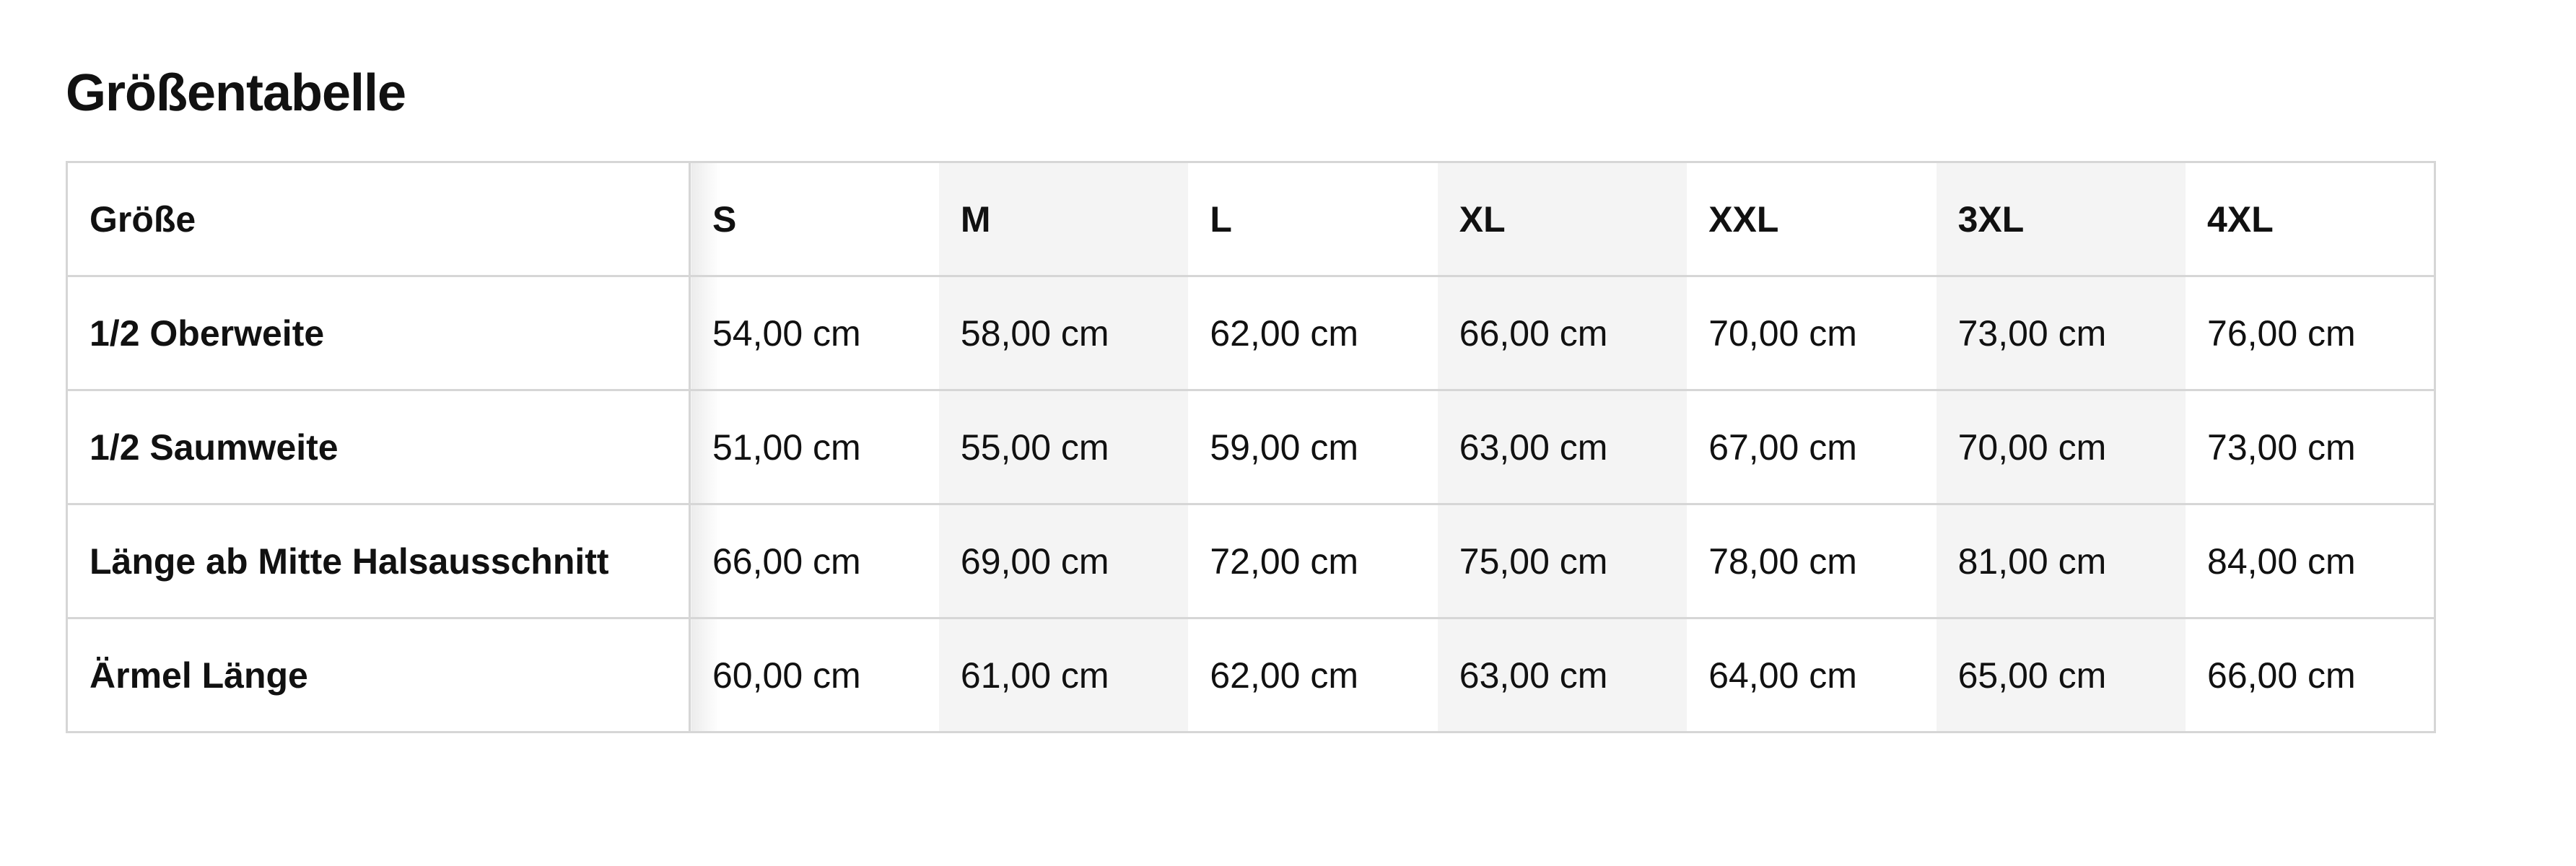 Image resolution: width=2576 pixels, height=866 pixels. Describe the element at coordinates (1063, 561) in the screenshot. I see `table-cell: 69,00 cm` at that location.